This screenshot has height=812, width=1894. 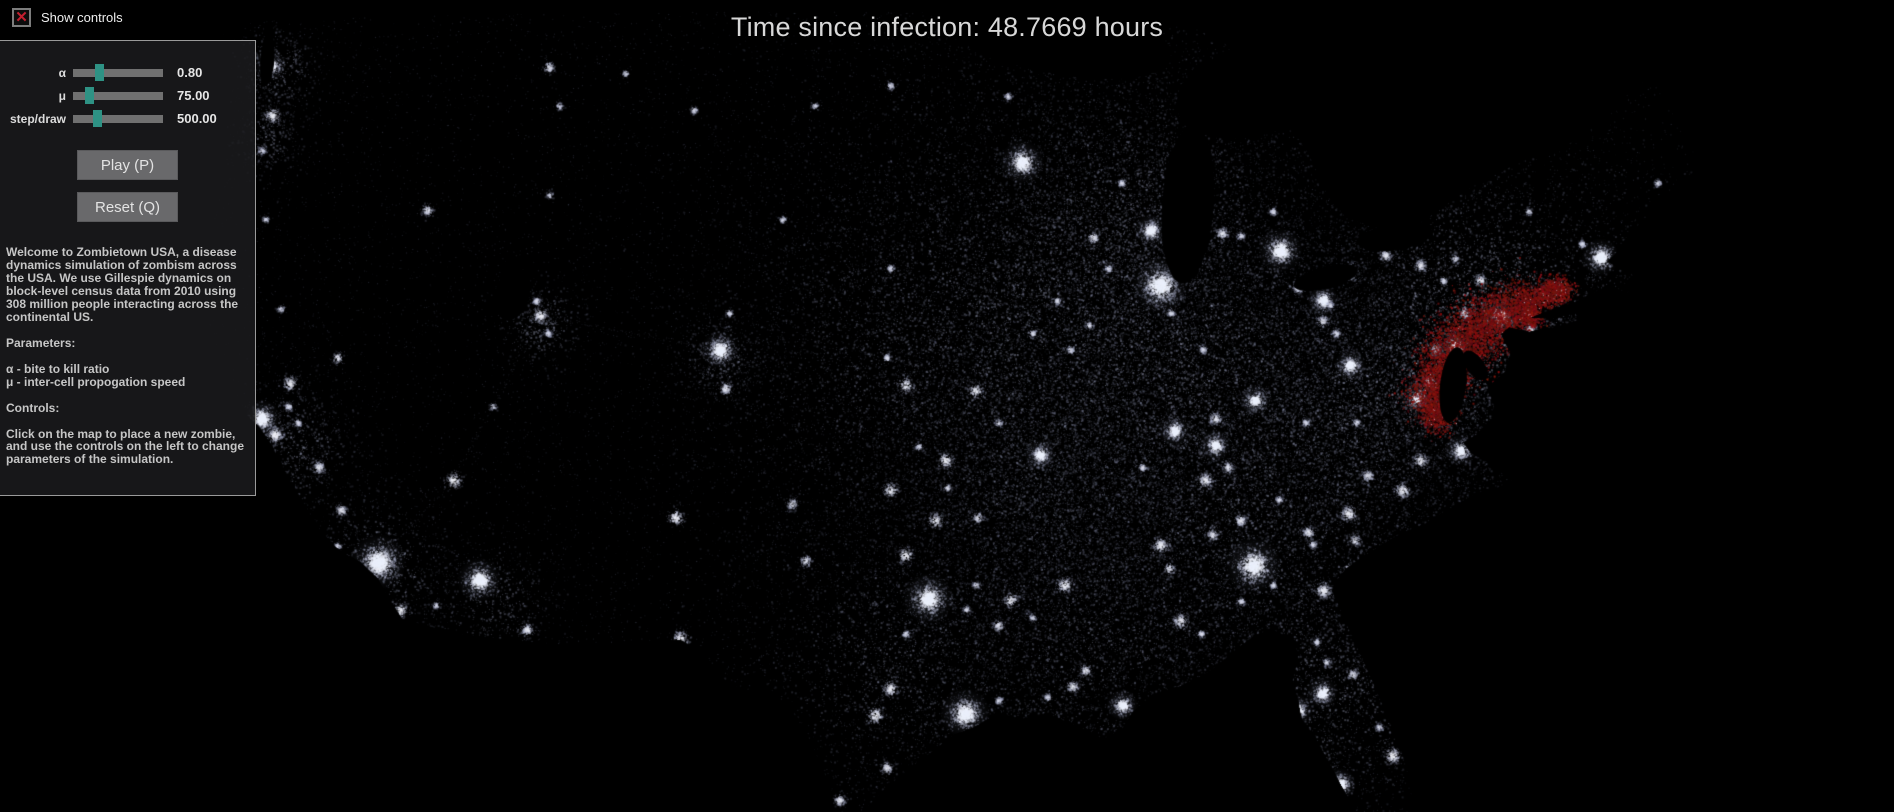 I want to click on show-controls-row: ✕ Show controls, so click(x=67, y=17).